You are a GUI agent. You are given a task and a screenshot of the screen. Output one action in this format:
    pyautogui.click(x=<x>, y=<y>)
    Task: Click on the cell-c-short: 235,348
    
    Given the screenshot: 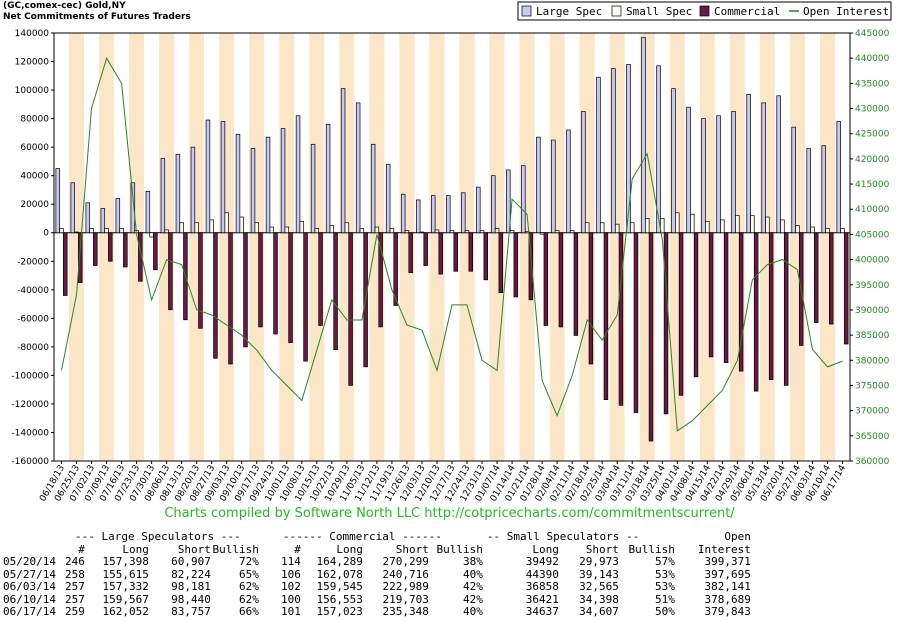 What is the action you would take?
    pyautogui.click(x=405, y=612)
    